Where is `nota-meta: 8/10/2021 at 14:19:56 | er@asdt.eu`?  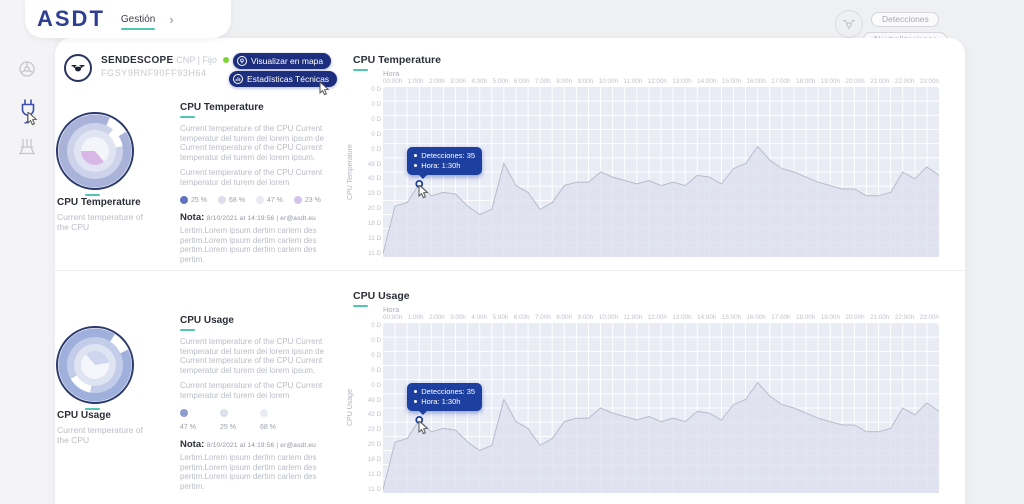 nota-meta: 8/10/2021 at 14:19:56 | er@asdt.eu is located at coordinates (261, 445).